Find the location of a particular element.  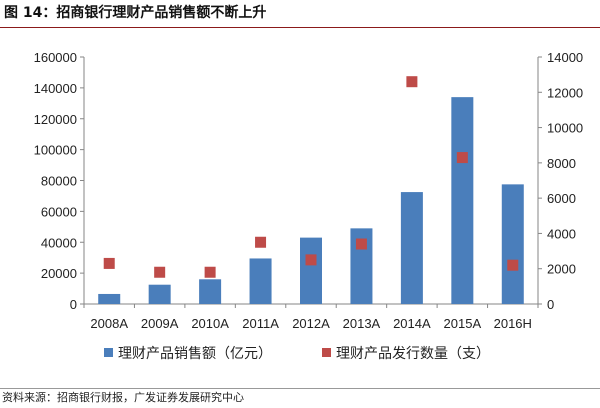

right-axis-tick-label: 12000 is located at coordinates (565, 92).